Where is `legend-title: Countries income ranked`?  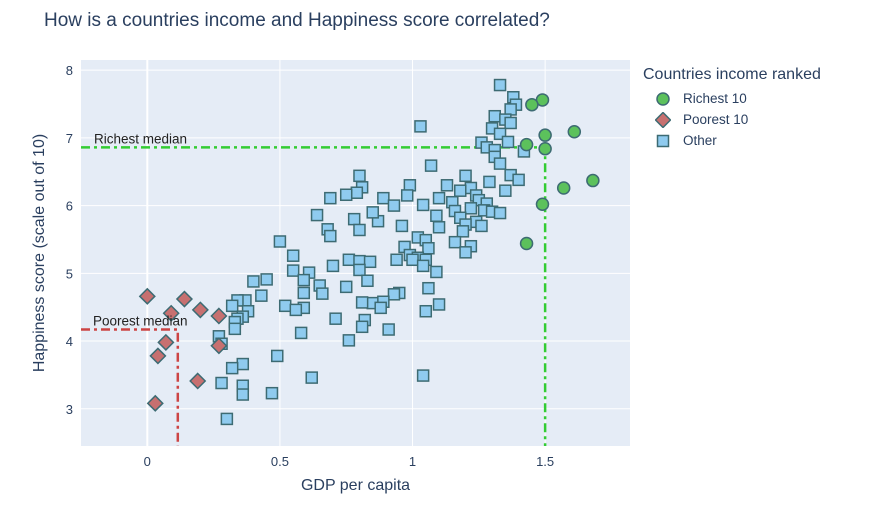
legend-title: Countries income ranked is located at coordinates (732, 74).